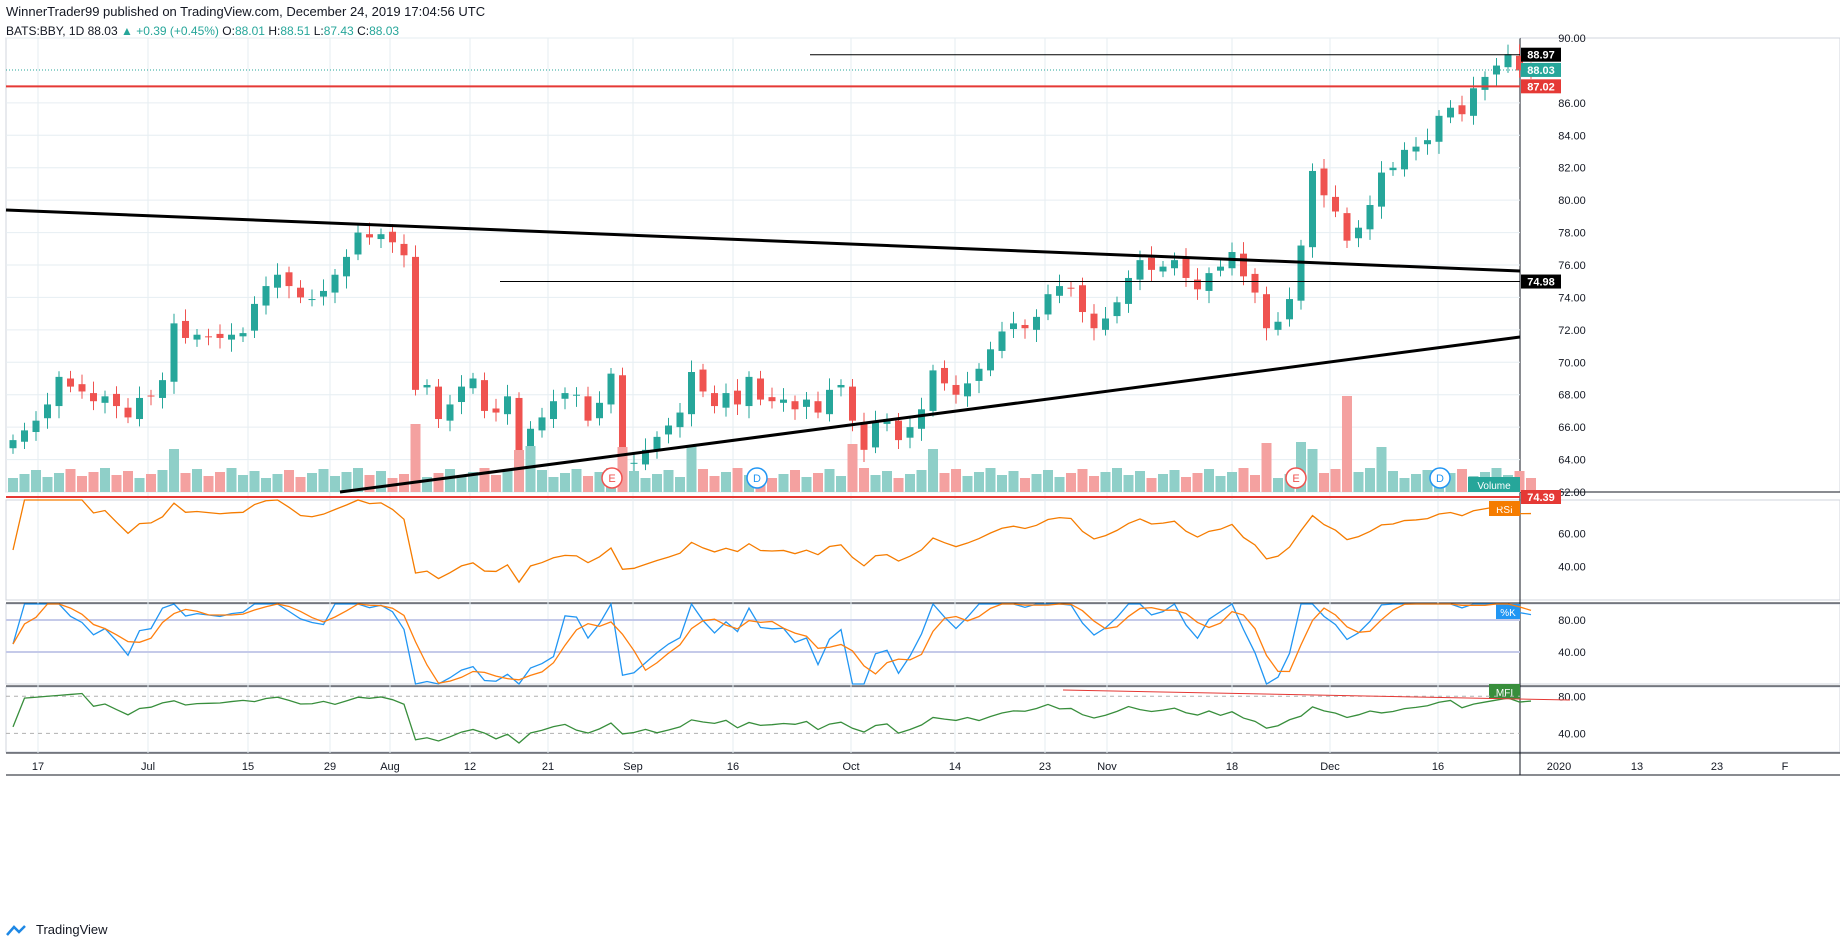  Describe the element at coordinates (1572, 734) in the screenshot. I see `mfi-tick-label: 40.00` at that location.